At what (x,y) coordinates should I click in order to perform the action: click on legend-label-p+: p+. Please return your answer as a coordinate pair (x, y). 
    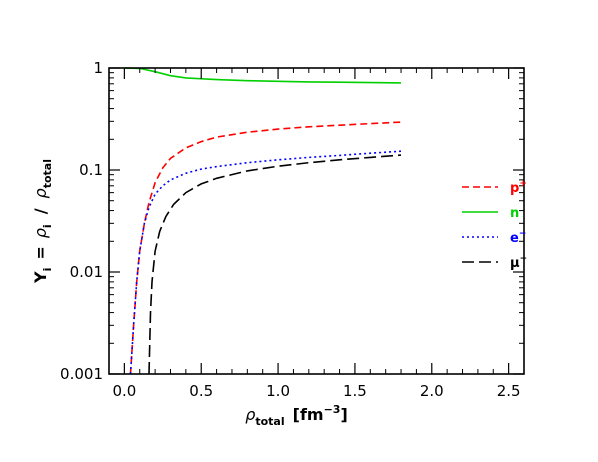
    Looking at the image, I should click on (518, 187).